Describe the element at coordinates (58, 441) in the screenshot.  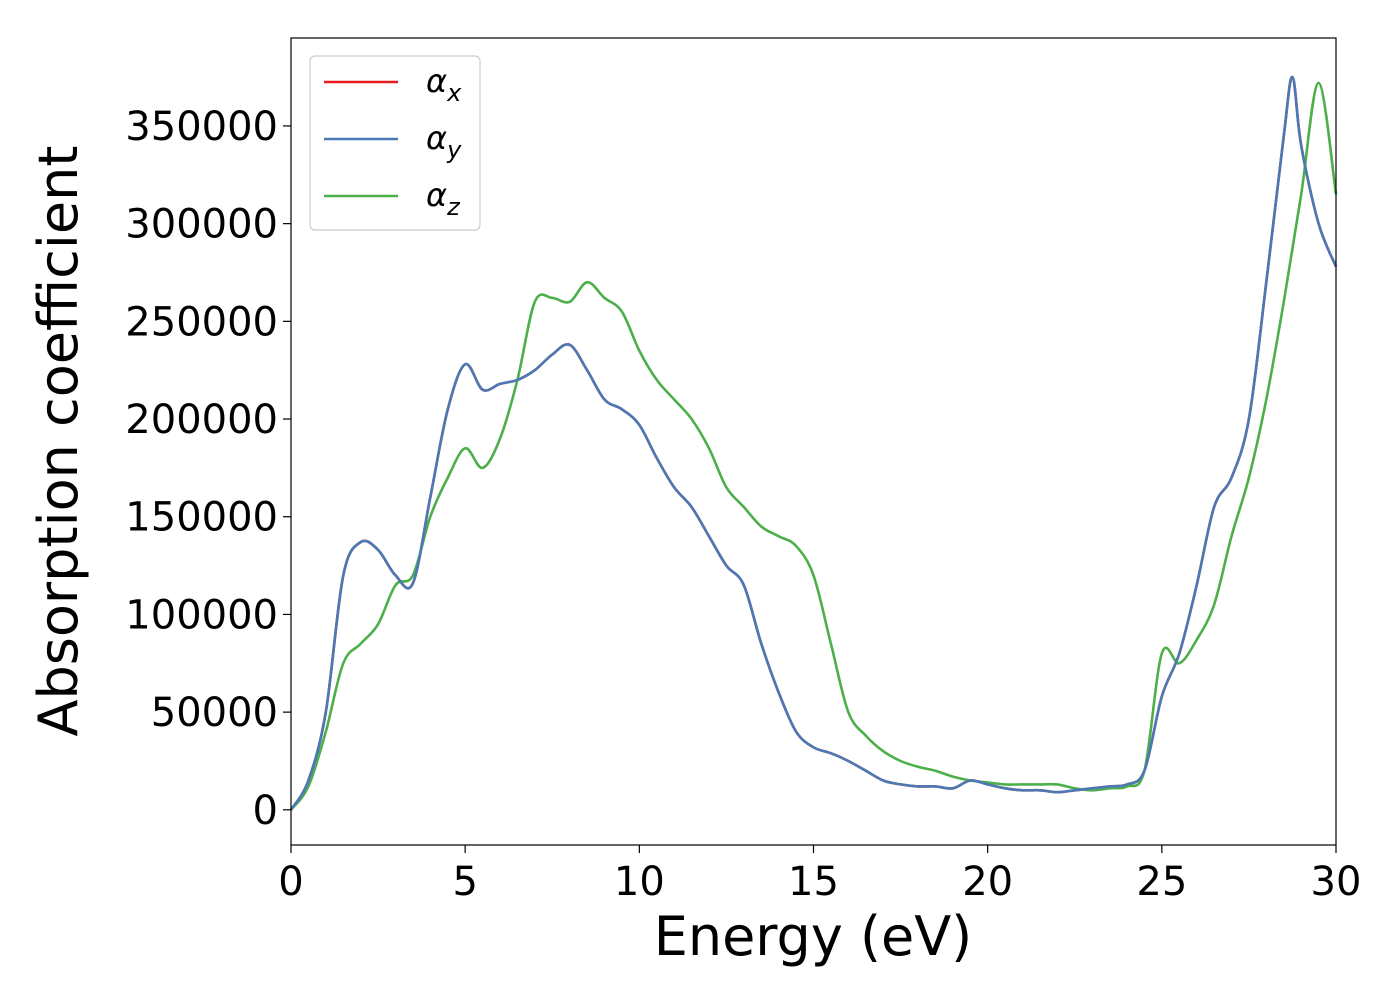
I see `y-axis-title: Absorption coefficient` at that location.